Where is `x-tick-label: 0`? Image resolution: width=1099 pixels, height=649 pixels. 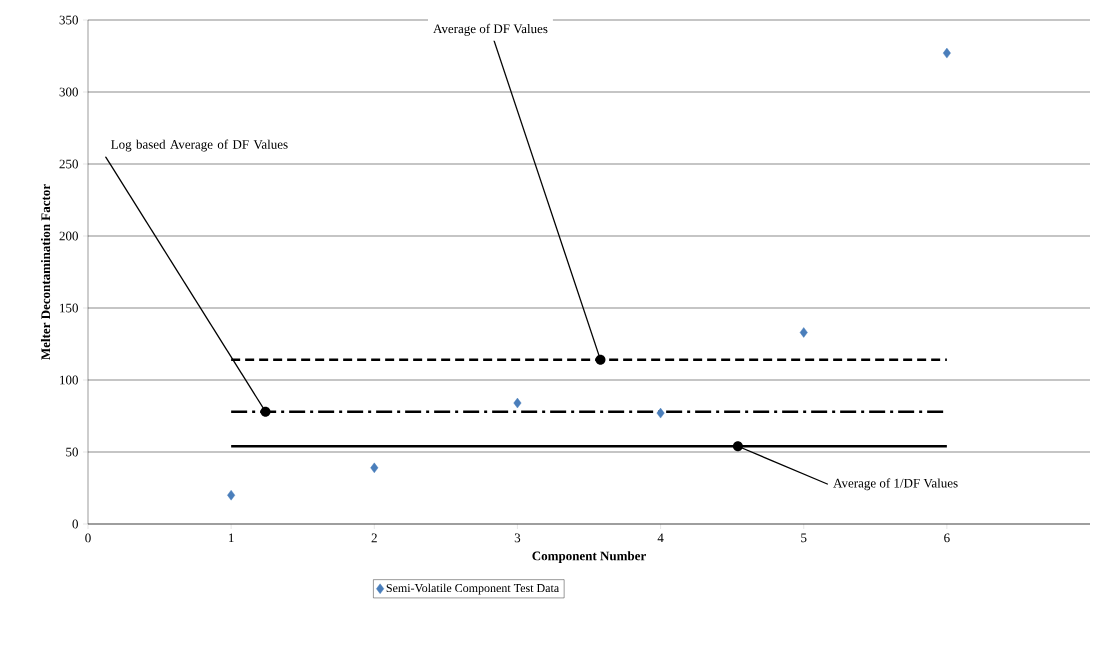
x-tick-label: 0 is located at coordinates (88, 538).